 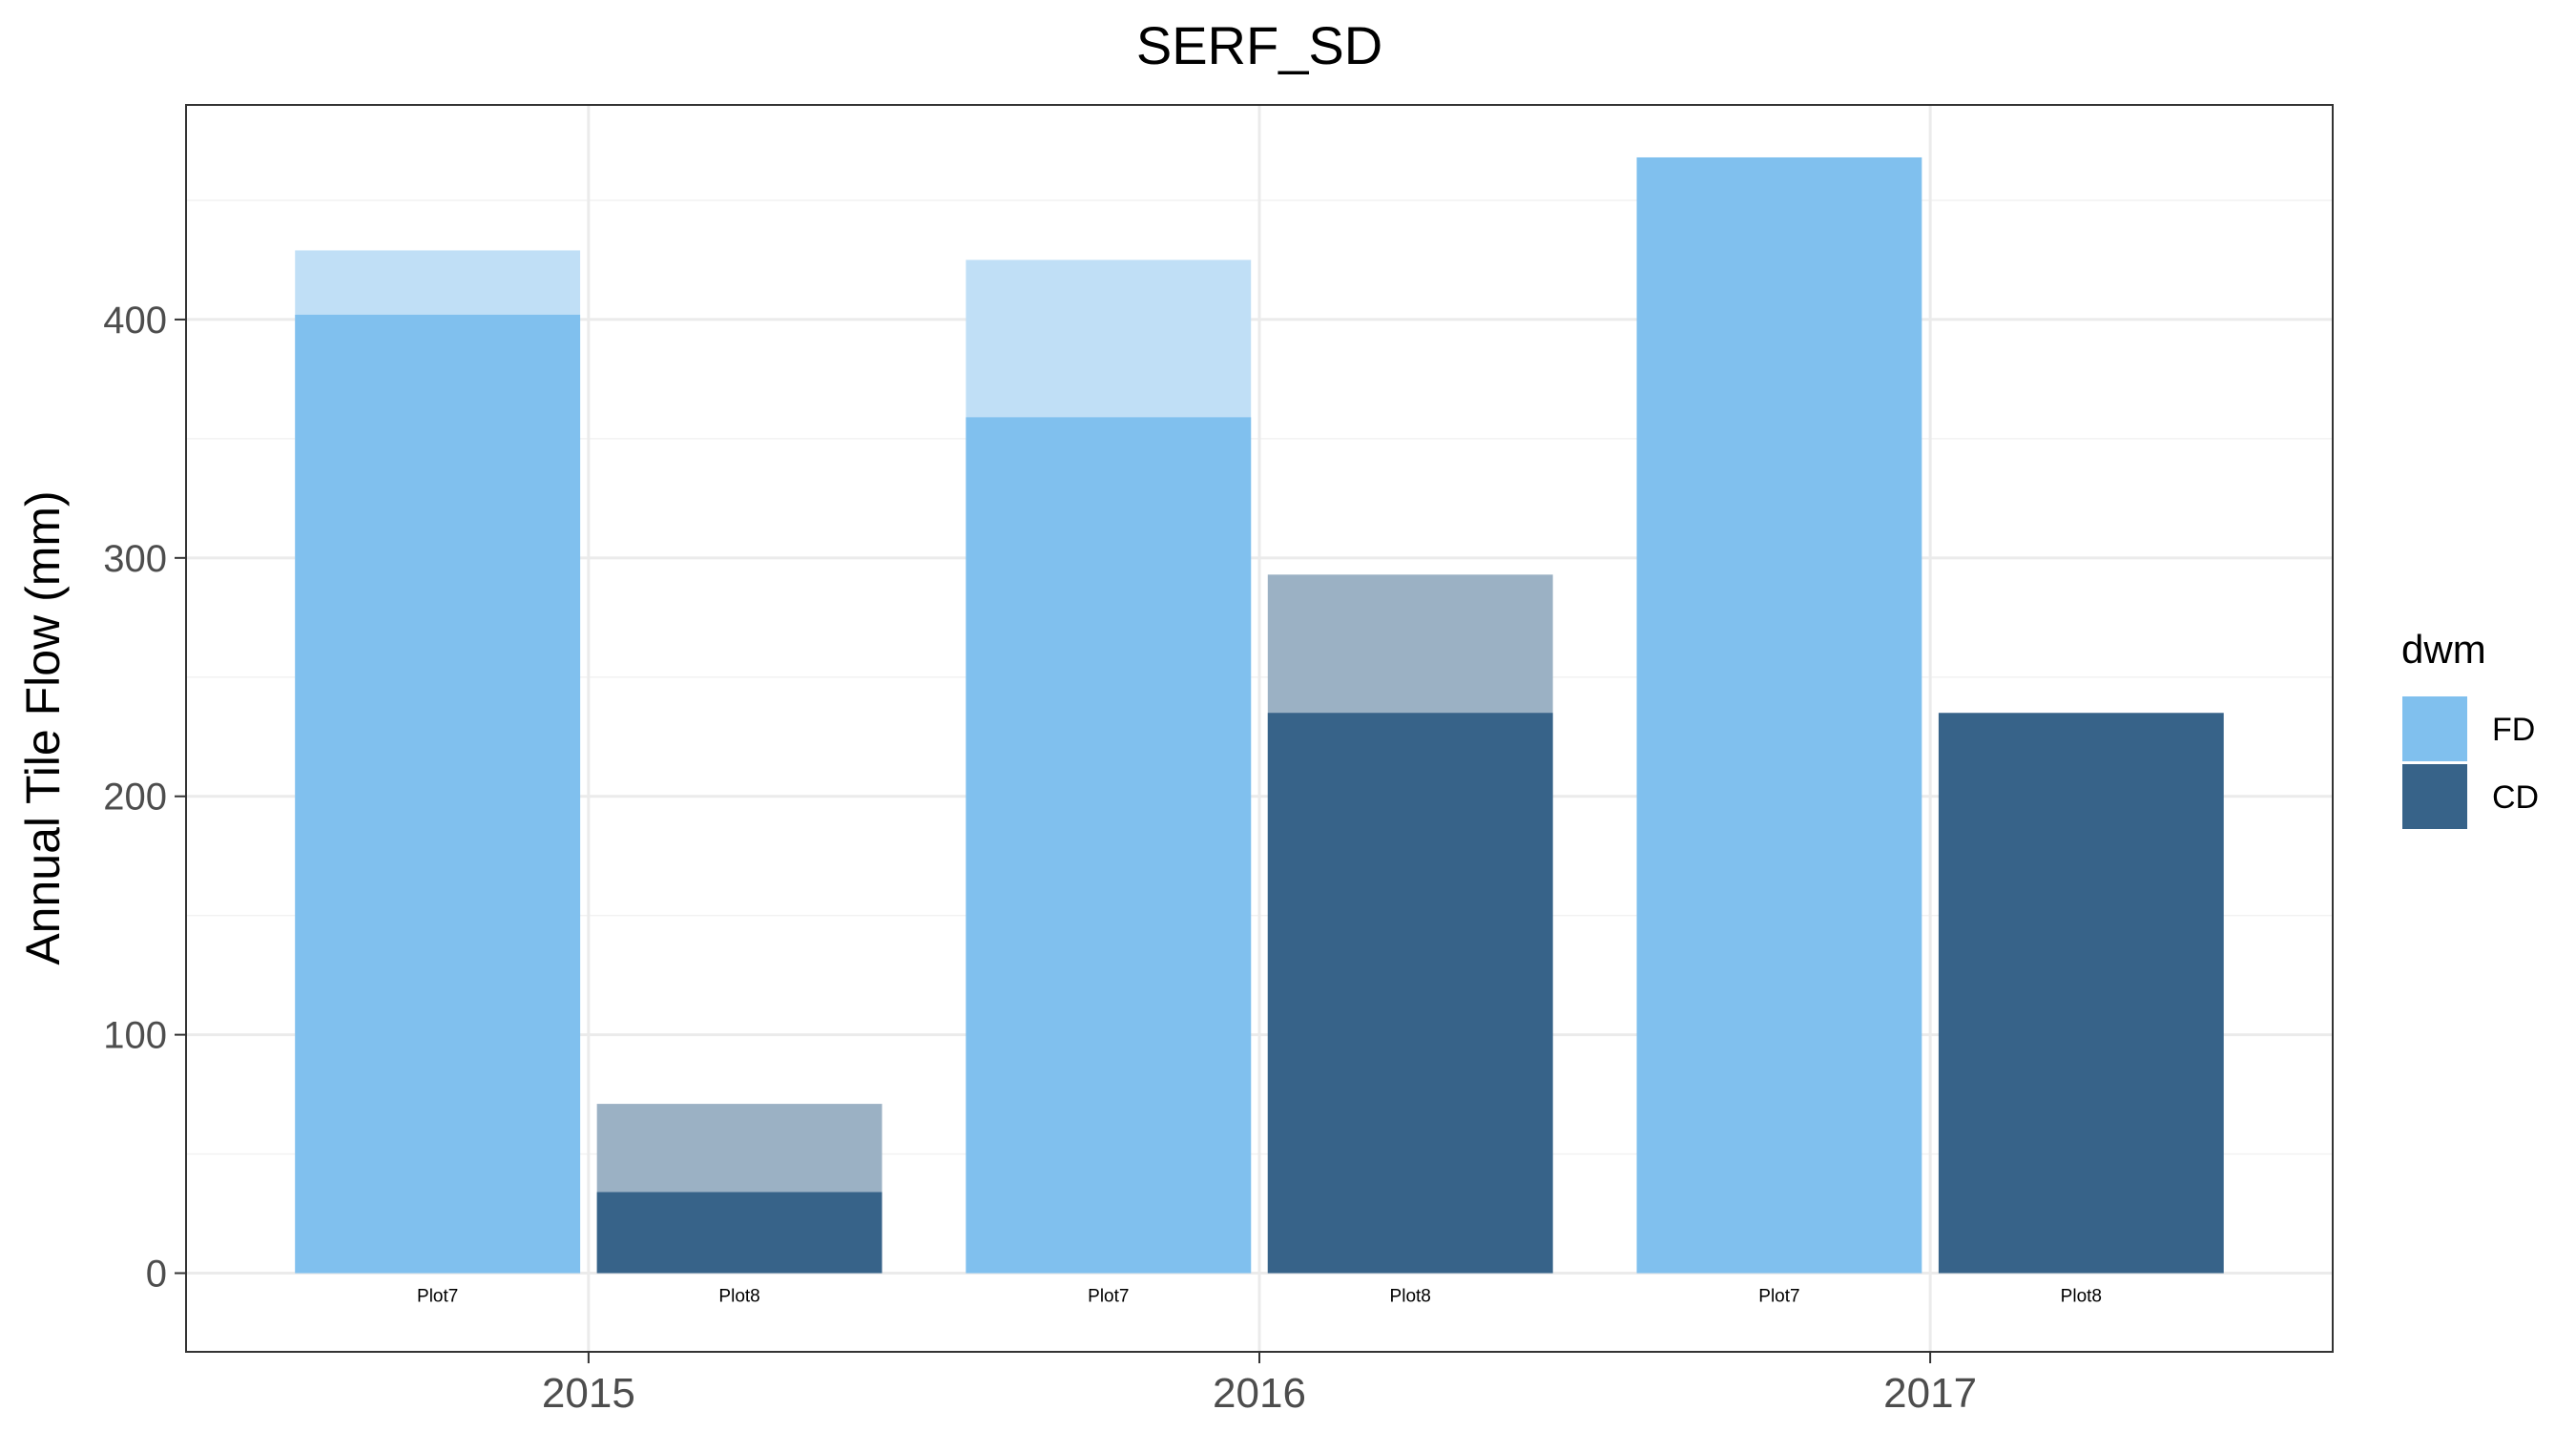 I want to click on bar-label-2016-plot8: Plot8, so click(x=1410, y=1297).